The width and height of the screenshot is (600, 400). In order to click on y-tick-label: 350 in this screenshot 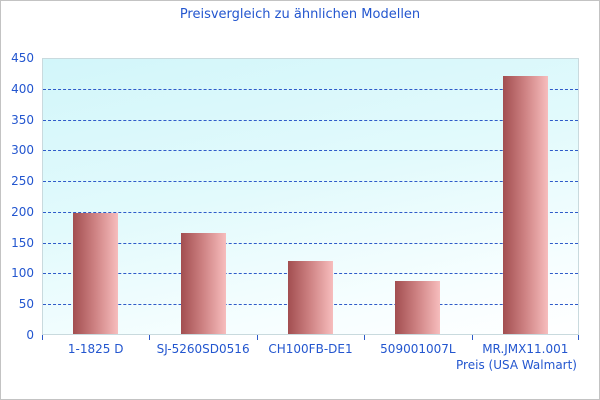, I will do `click(22, 119)`.